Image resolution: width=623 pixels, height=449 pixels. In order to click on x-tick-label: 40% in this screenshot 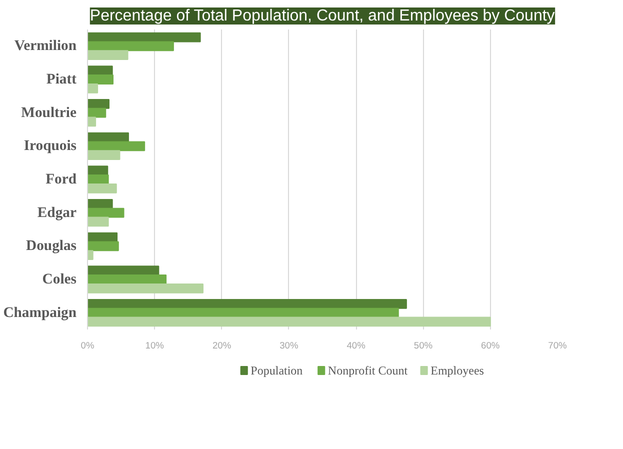, I will do `click(356, 345)`.